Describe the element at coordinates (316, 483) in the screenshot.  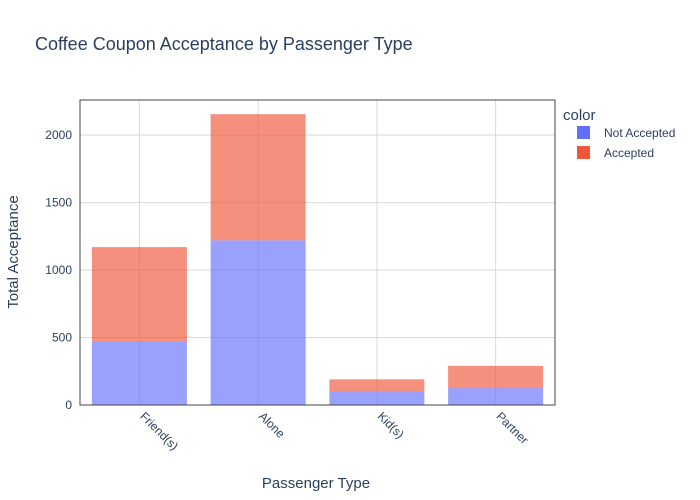
I see `x-axis-title: Passenger Type` at that location.